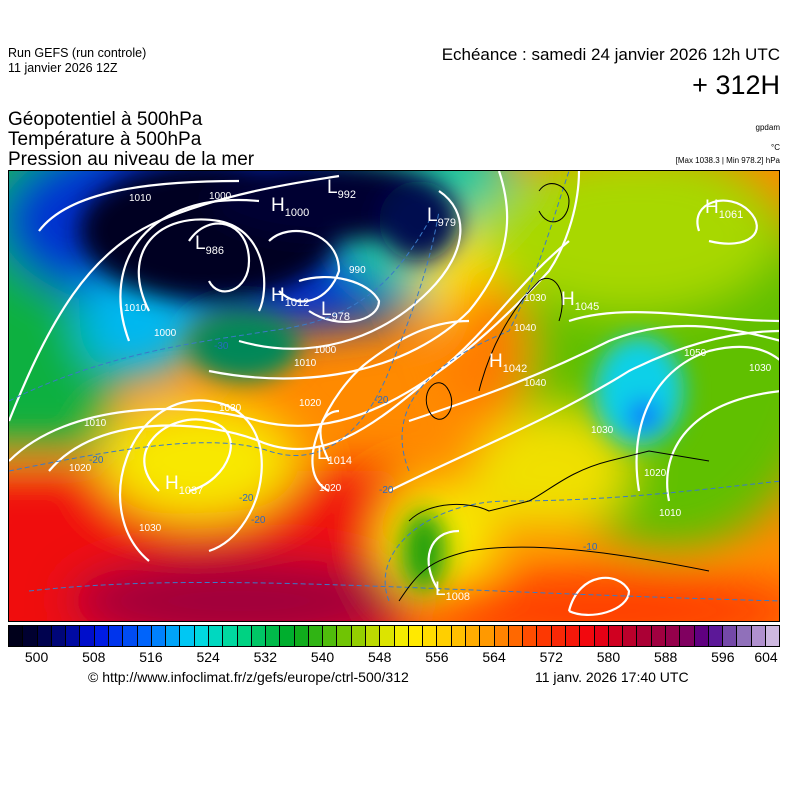 Image resolution: width=788 pixels, height=789 pixels. I want to click on pressure-center-low: L978, so click(335, 311).